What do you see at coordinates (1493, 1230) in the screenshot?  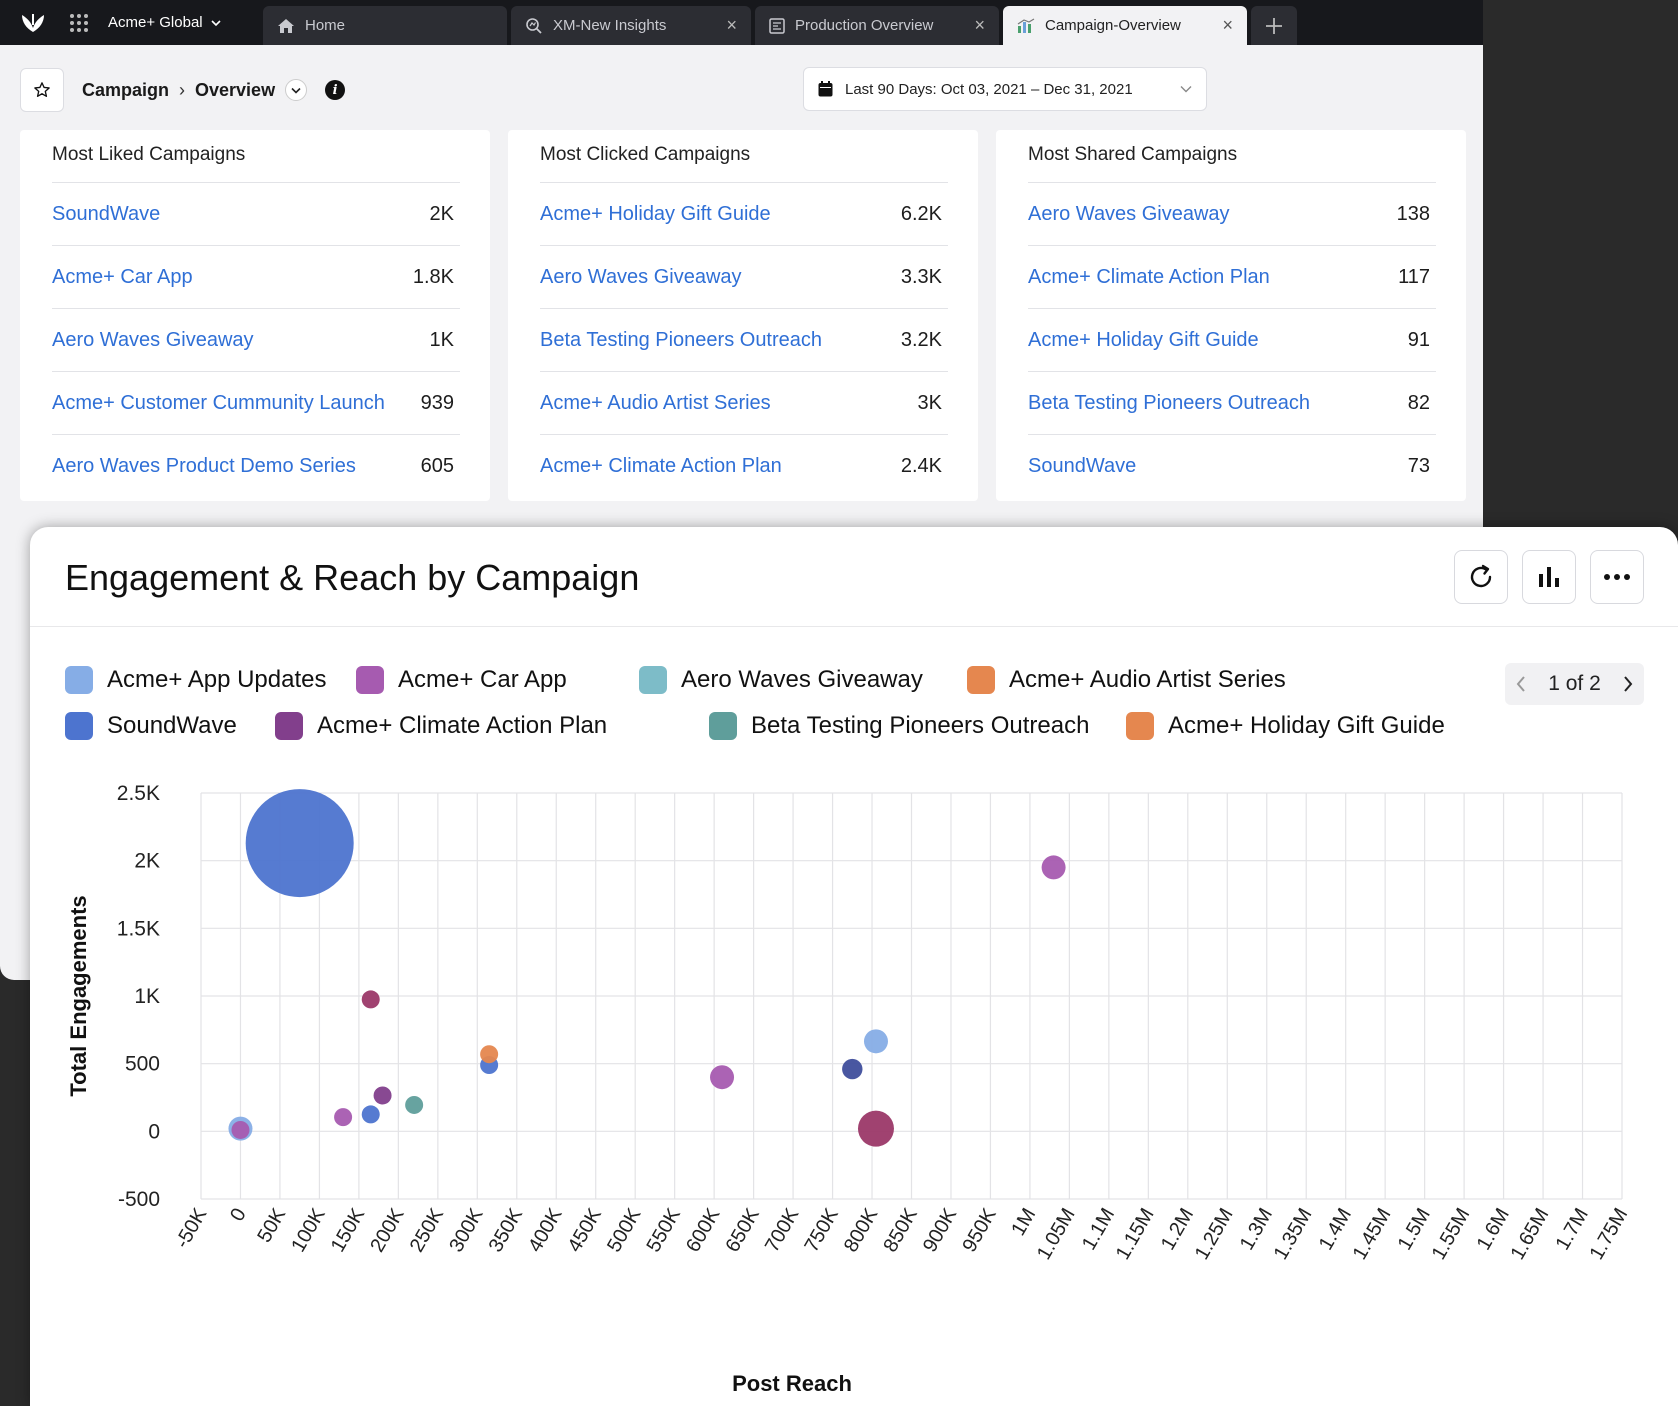 I see `x-tick-label: 1.6M` at bounding box center [1493, 1230].